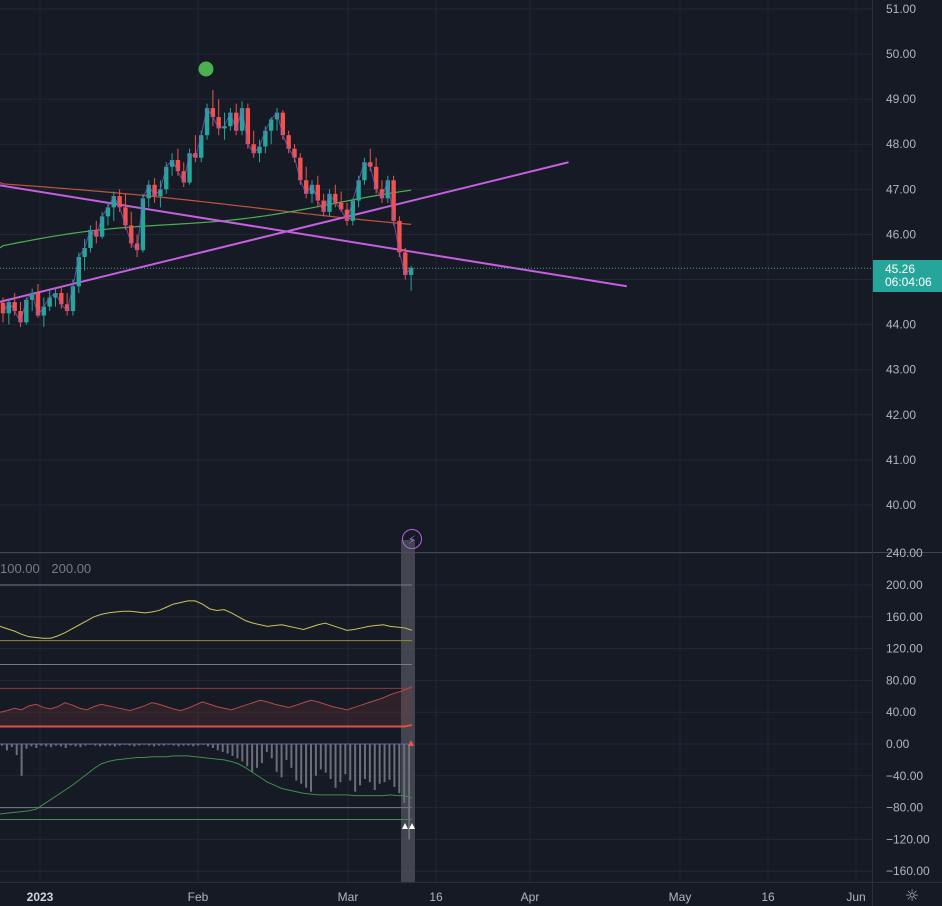  What do you see at coordinates (768, 897) in the screenshot?
I see `time-tick-label: 16` at bounding box center [768, 897].